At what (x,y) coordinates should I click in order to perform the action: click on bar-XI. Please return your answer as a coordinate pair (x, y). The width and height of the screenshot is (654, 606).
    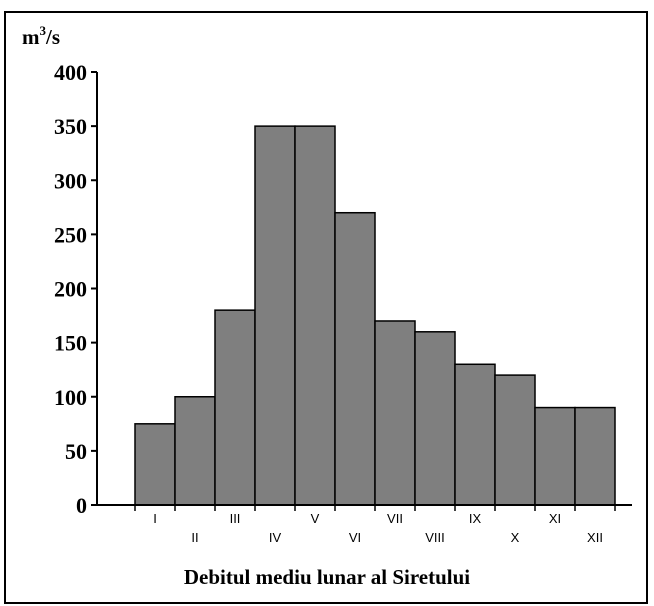
    Looking at the image, I should click on (555, 456).